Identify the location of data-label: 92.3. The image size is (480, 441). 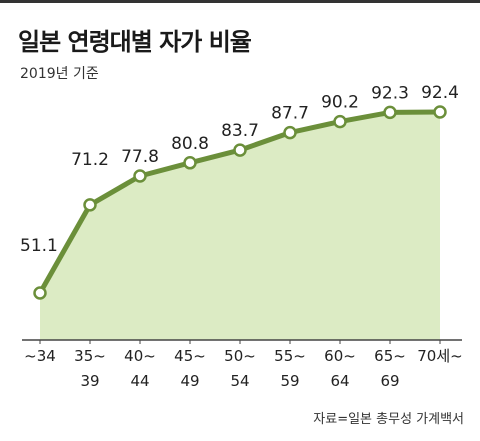
(390, 93).